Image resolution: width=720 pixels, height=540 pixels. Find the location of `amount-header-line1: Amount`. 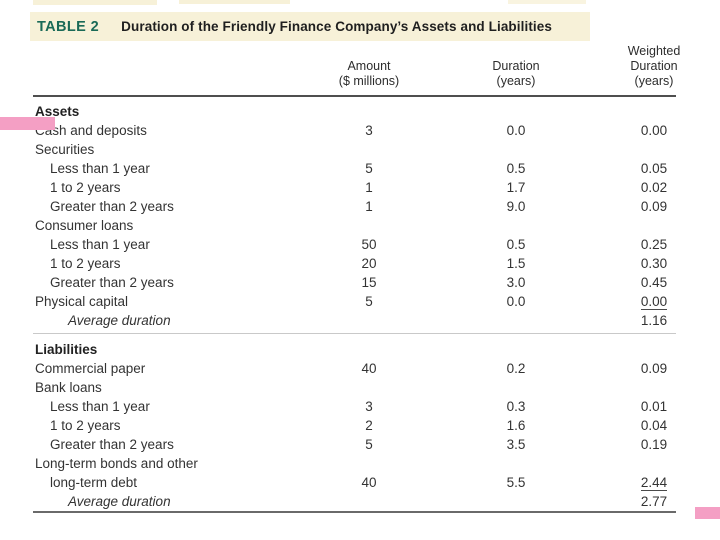

amount-header-line1: Amount is located at coordinates (369, 66).